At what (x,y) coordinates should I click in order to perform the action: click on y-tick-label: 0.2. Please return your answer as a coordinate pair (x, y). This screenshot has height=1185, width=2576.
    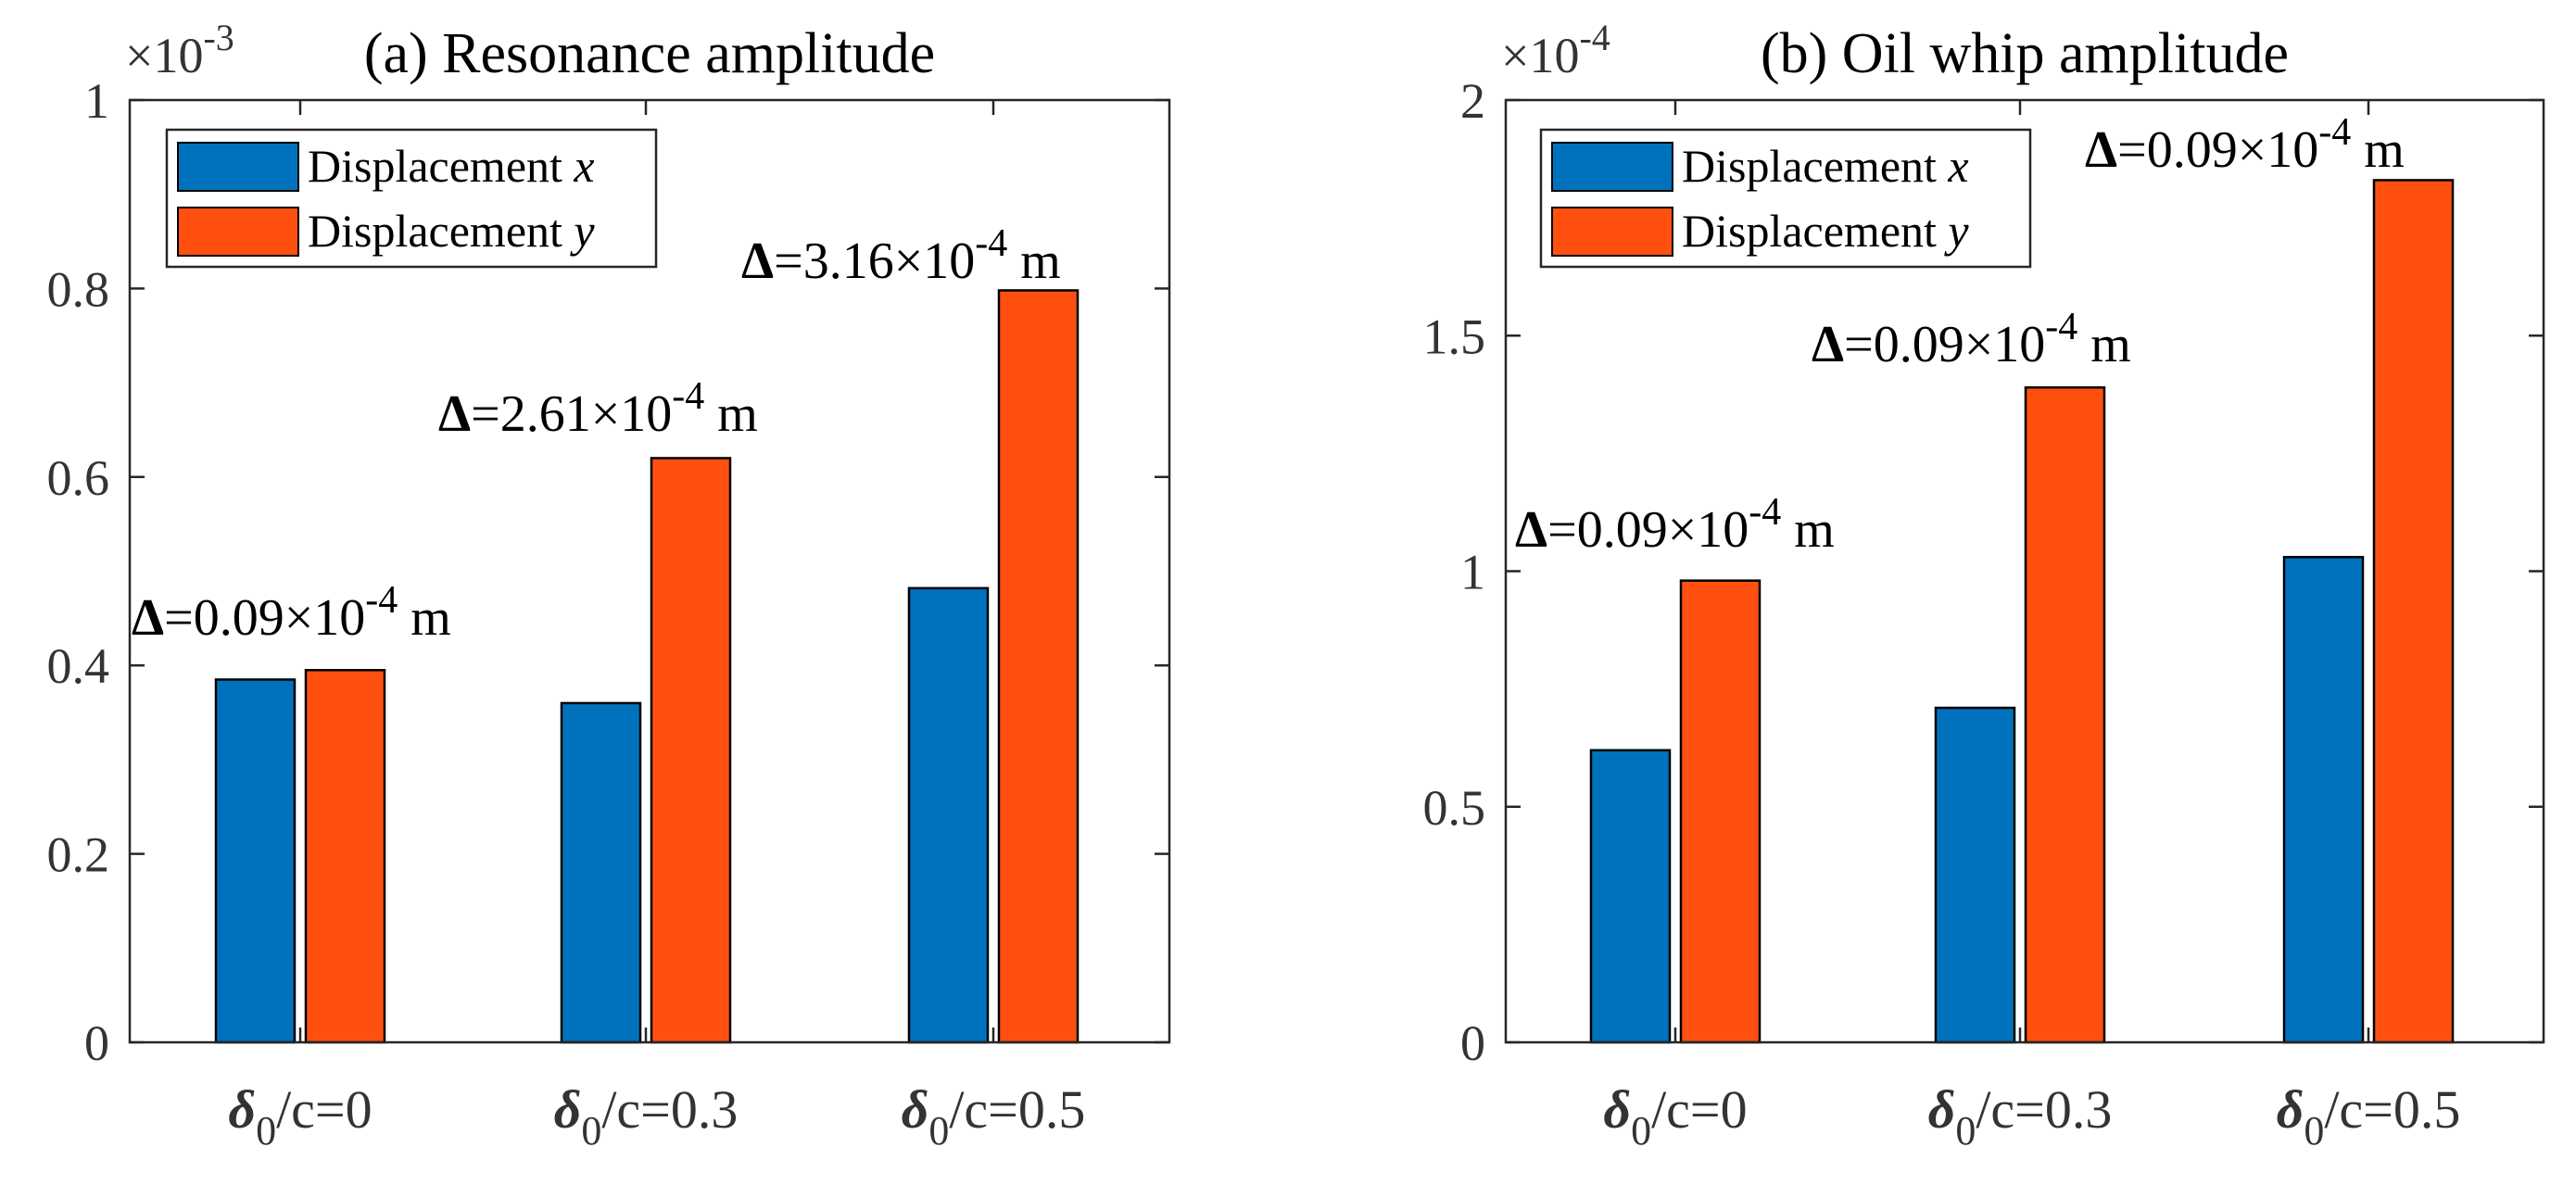
    Looking at the image, I should click on (78, 855).